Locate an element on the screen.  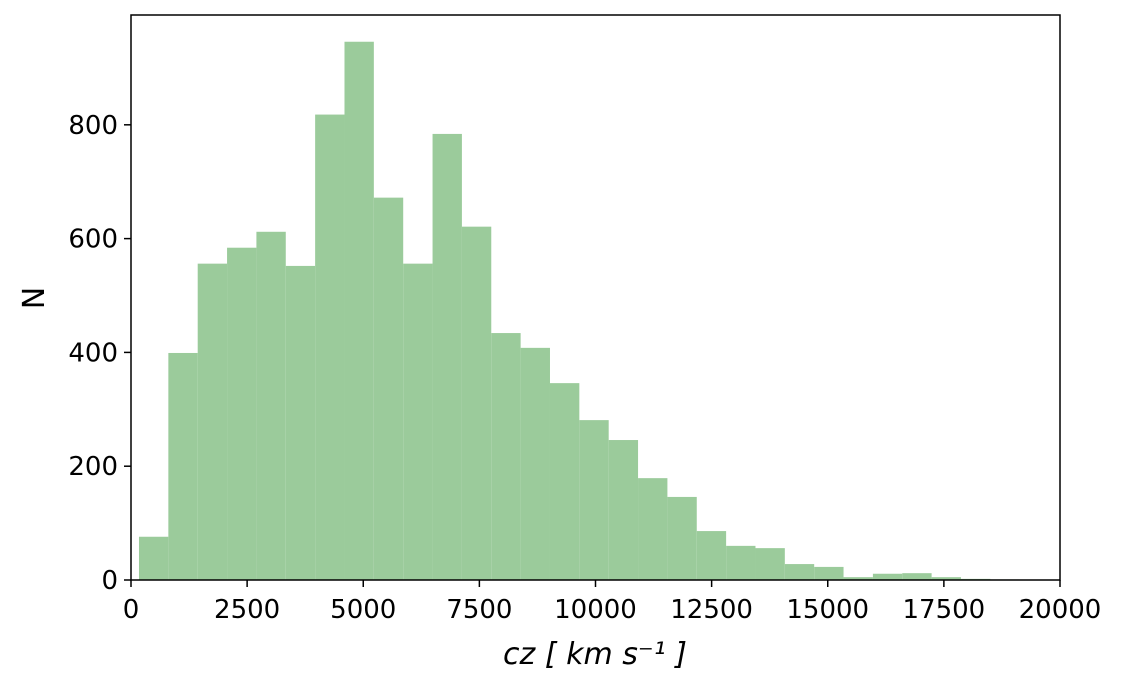
y-tick-label: 400 is located at coordinates (93, 353).